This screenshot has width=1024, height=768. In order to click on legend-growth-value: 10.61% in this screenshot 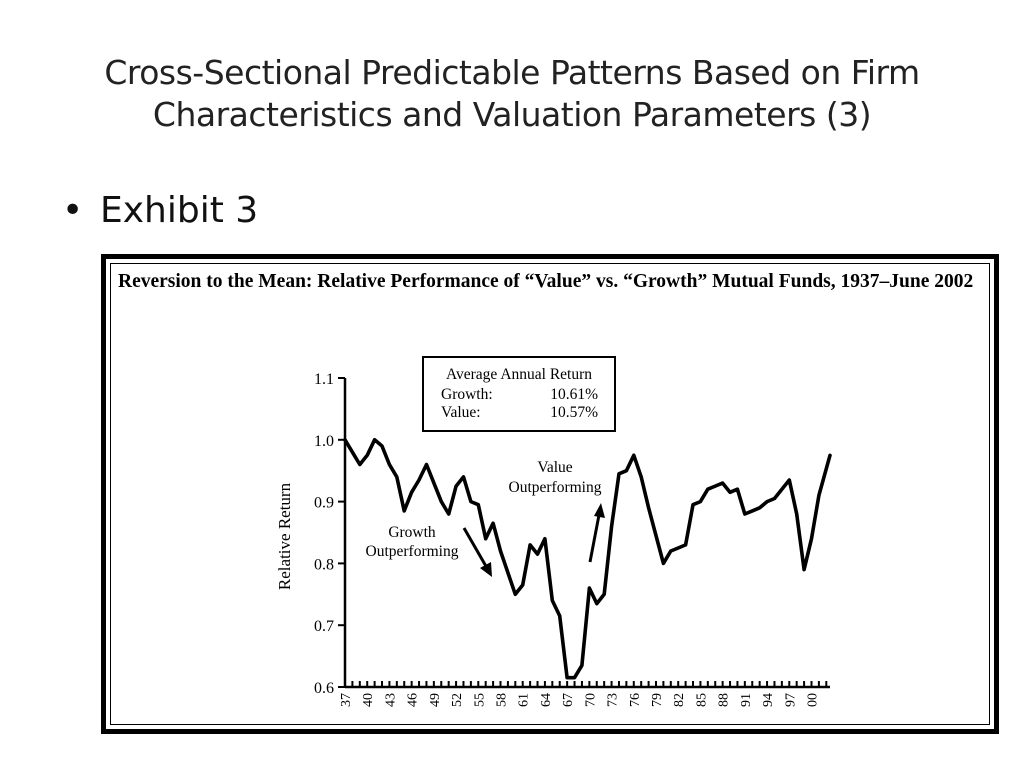, I will do `click(574, 394)`.